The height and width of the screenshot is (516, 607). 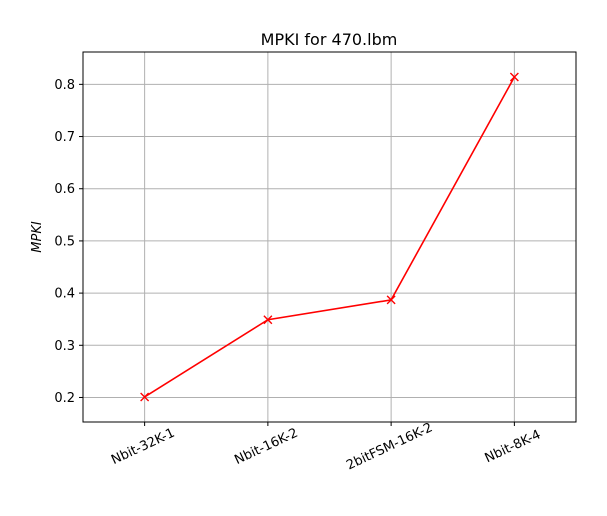 I want to click on y-tick-label: 0.7, so click(x=64, y=137).